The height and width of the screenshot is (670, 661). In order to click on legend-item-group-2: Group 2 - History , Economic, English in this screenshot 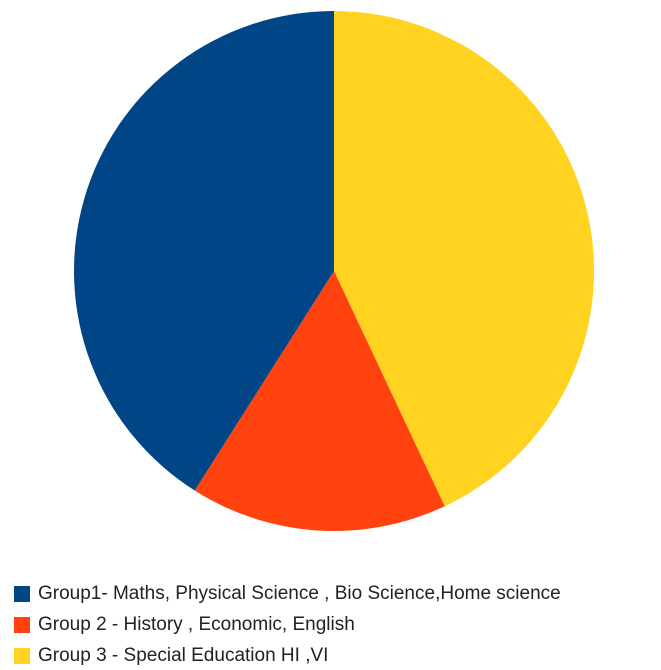, I will do `click(287, 624)`.